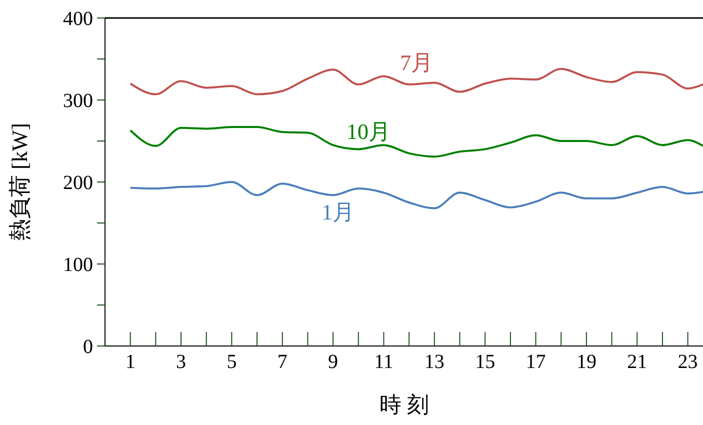  I want to click on y-tick-label: 300, so click(78, 101).